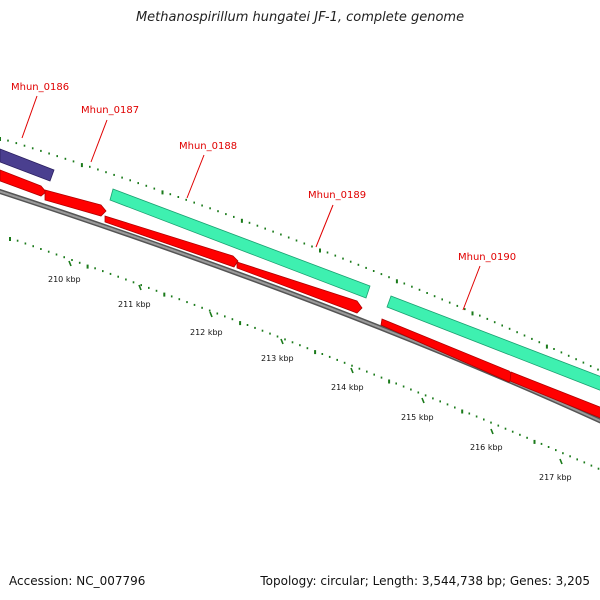 The width and height of the screenshot is (600, 600). What do you see at coordinates (417, 417) in the screenshot?
I see `scale-label: 215 kbp` at bounding box center [417, 417].